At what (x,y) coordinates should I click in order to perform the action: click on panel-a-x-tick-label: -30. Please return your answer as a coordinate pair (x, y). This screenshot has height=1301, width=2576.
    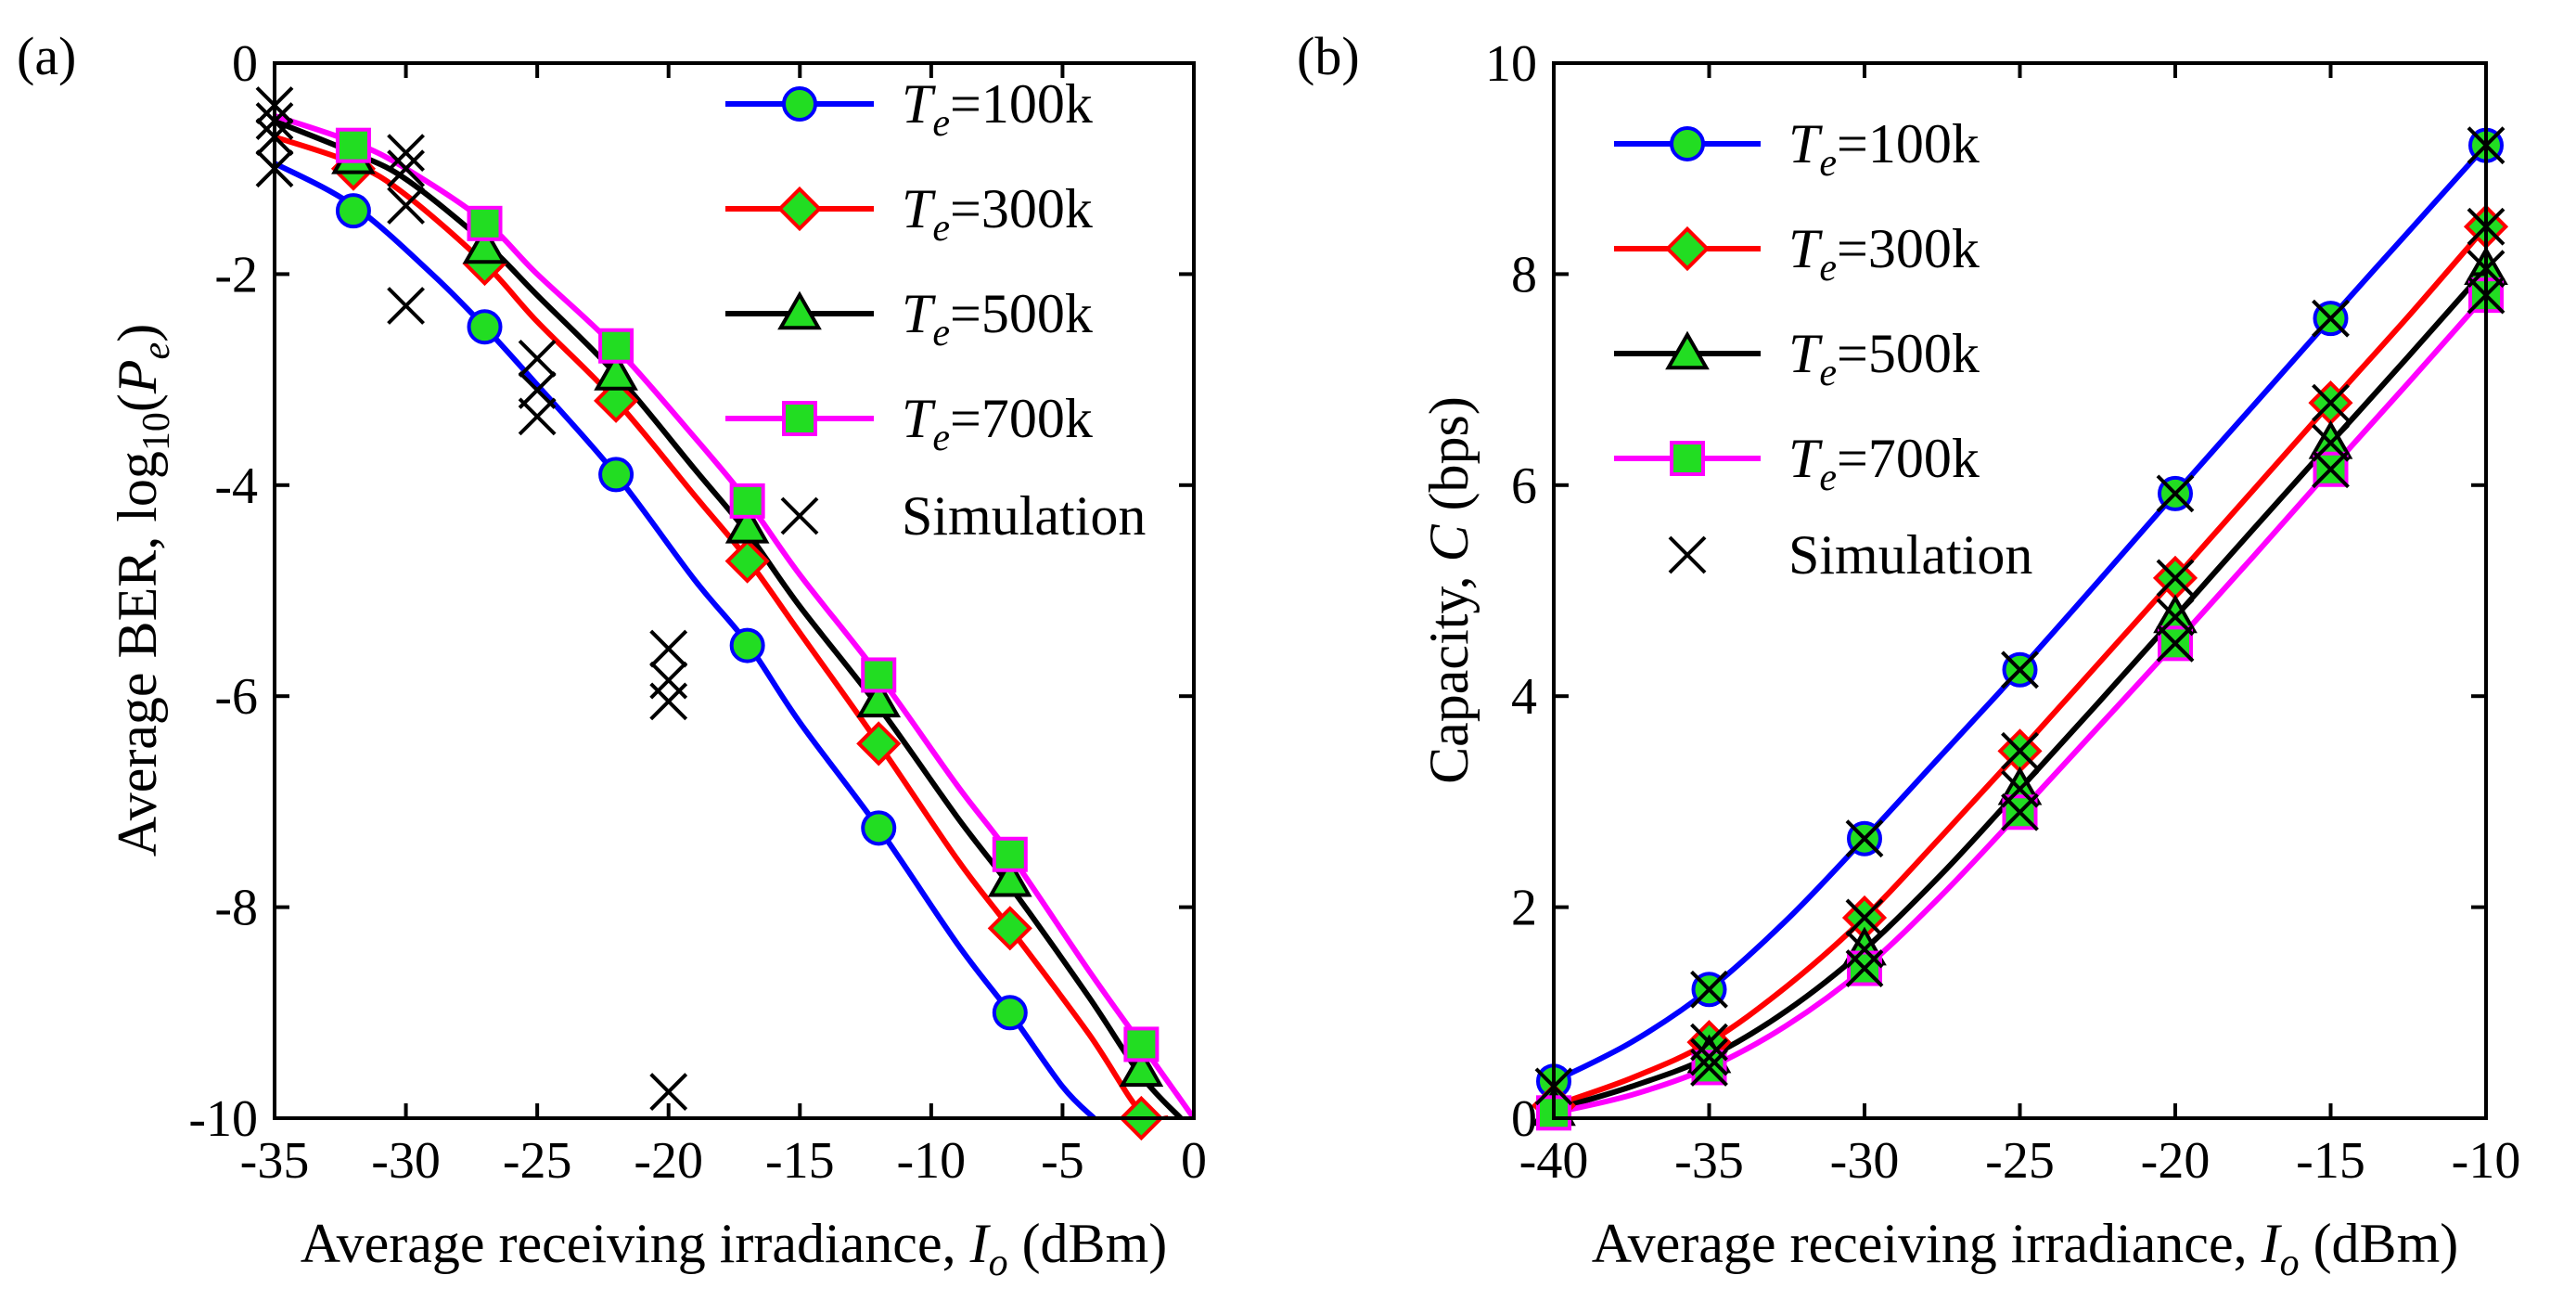
    Looking at the image, I should click on (406, 1161).